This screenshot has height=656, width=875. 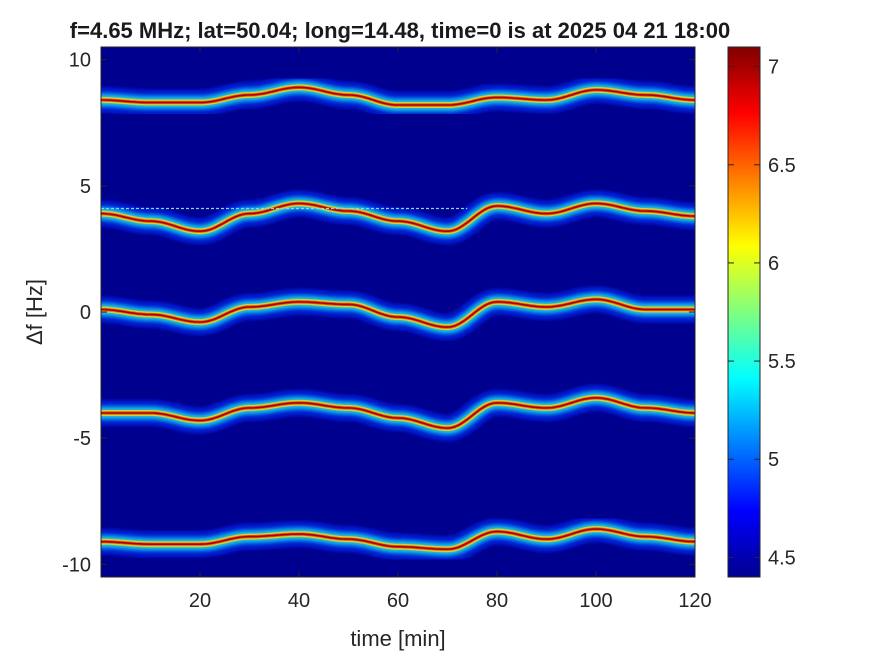 What do you see at coordinates (200, 601) in the screenshot?
I see `x-tick-label: 20` at bounding box center [200, 601].